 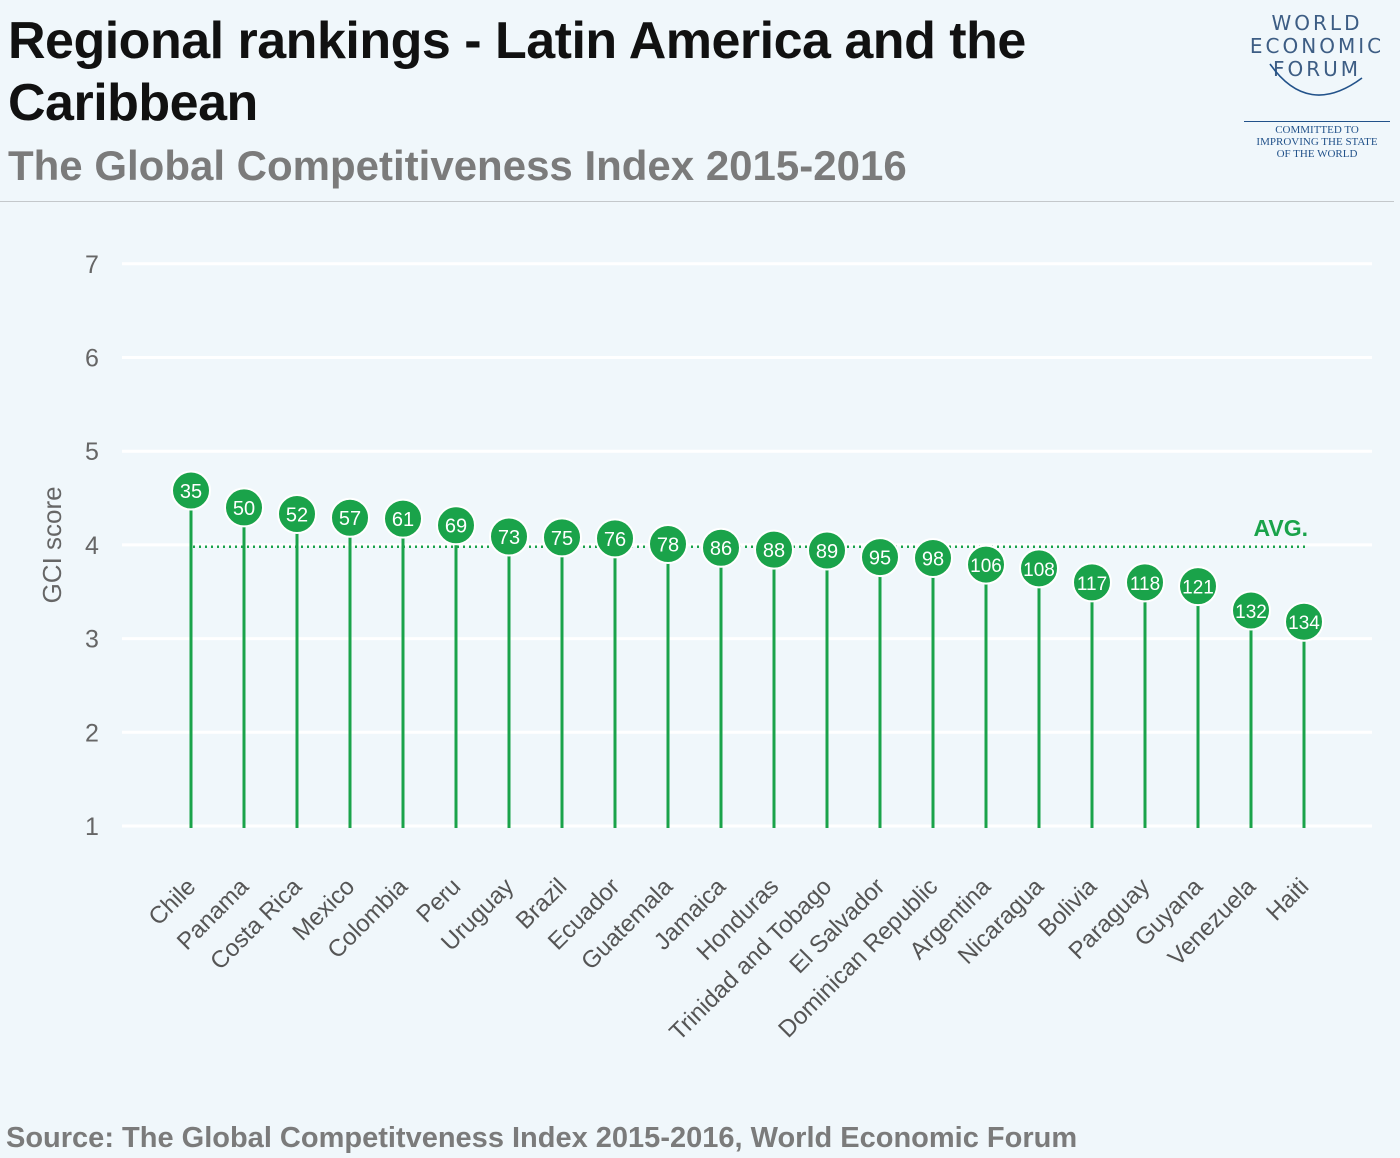 I want to click on logo-tagline-2: IMPROVING THE STATE, so click(x=1317, y=142).